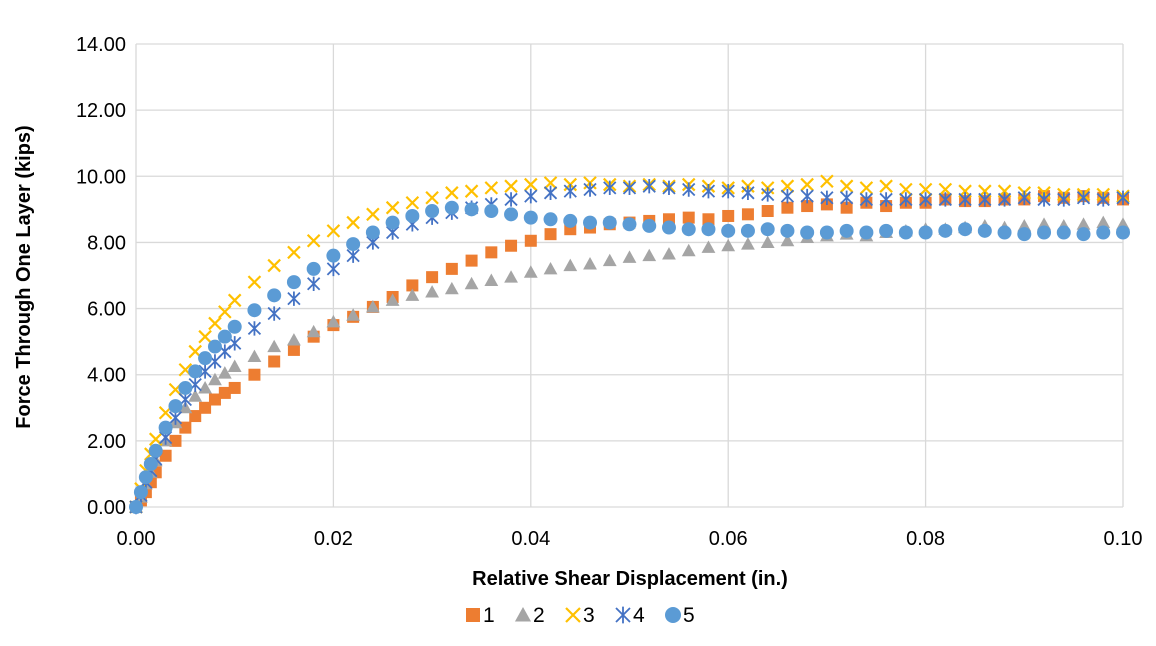 The image size is (1156, 646). Describe the element at coordinates (630, 579) in the screenshot. I see `x-axis-title: Relative Shear Displacement (in.)` at that location.